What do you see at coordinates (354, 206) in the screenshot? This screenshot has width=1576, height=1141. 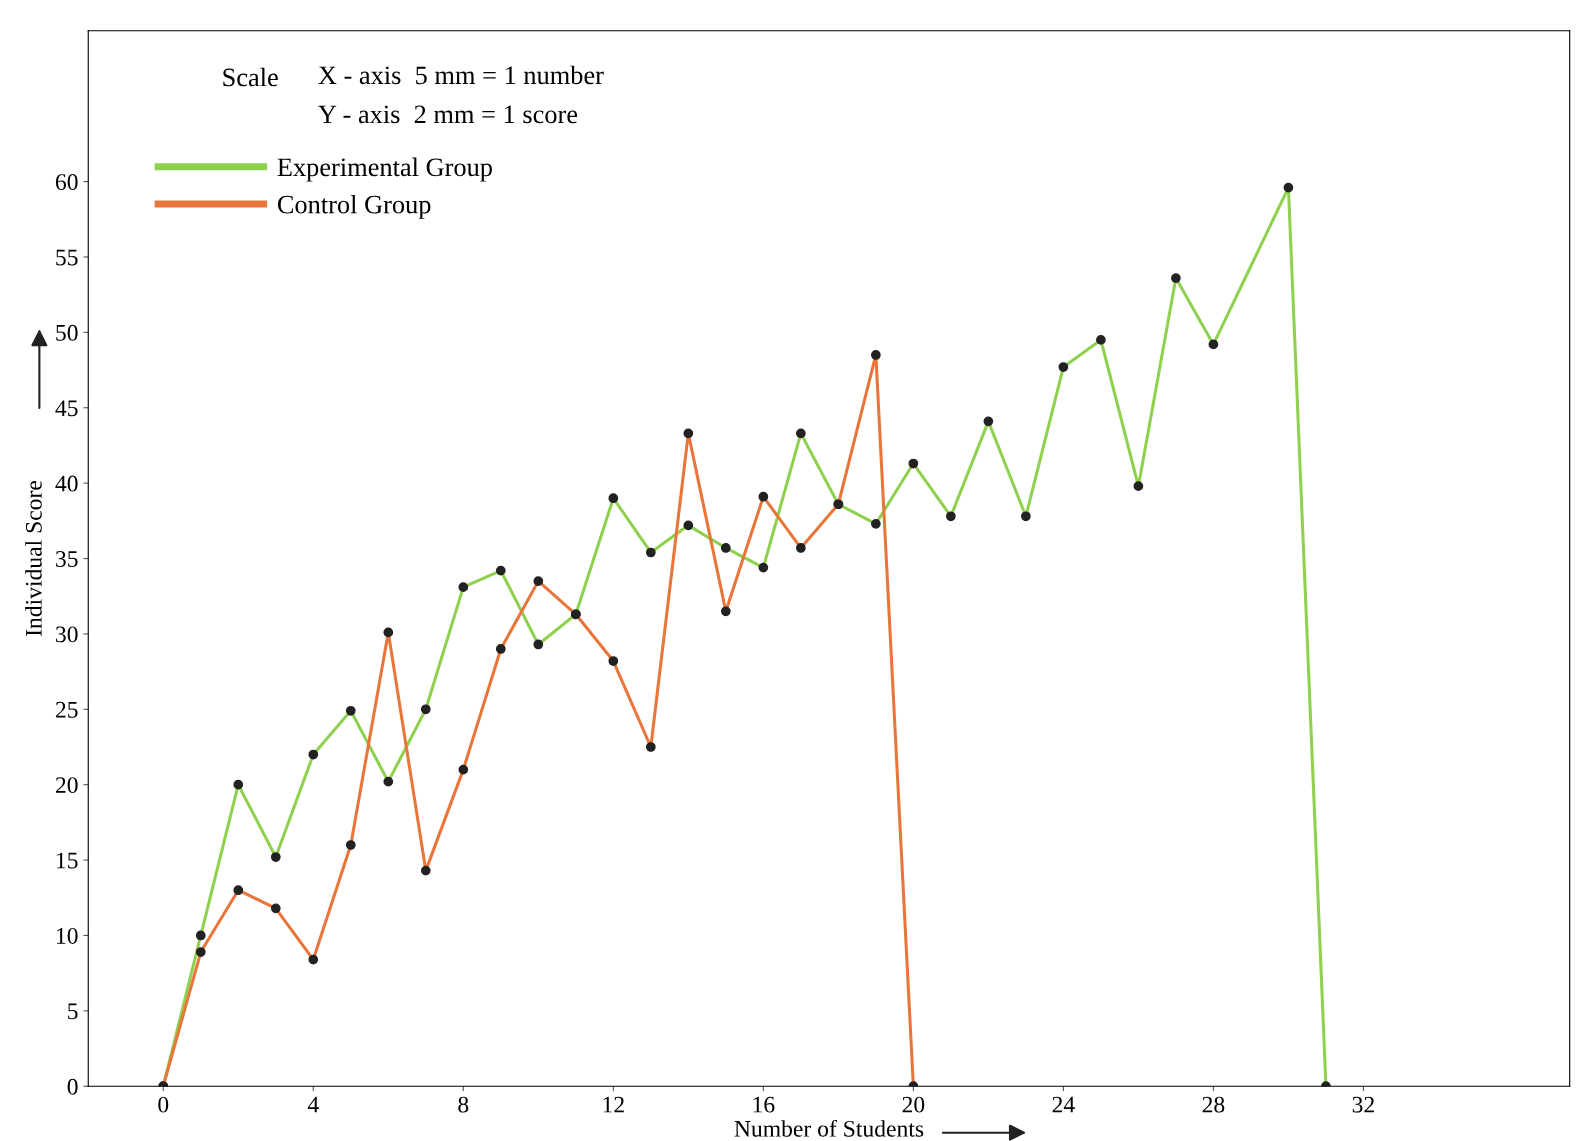 I see `legend-label: Control Group` at bounding box center [354, 206].